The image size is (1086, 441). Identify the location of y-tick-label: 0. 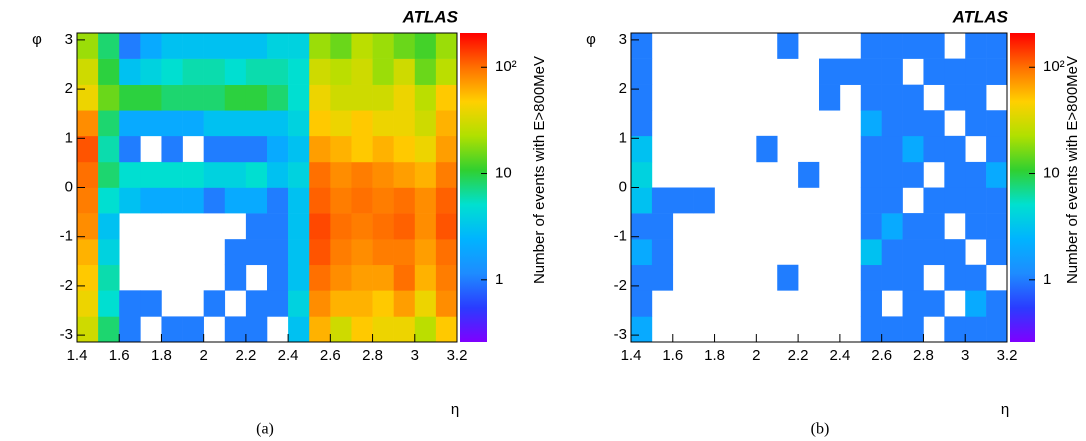
(69, 186).